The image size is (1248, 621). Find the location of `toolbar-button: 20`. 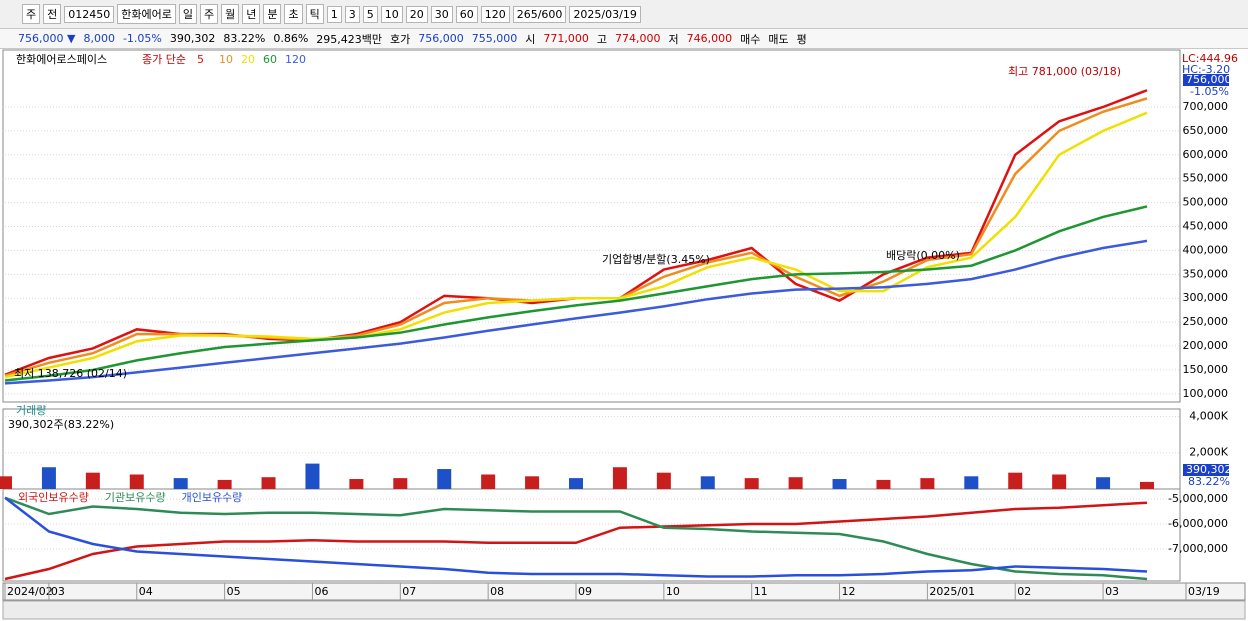

toolbar-button: 20 is located at coordinates (416, 14).